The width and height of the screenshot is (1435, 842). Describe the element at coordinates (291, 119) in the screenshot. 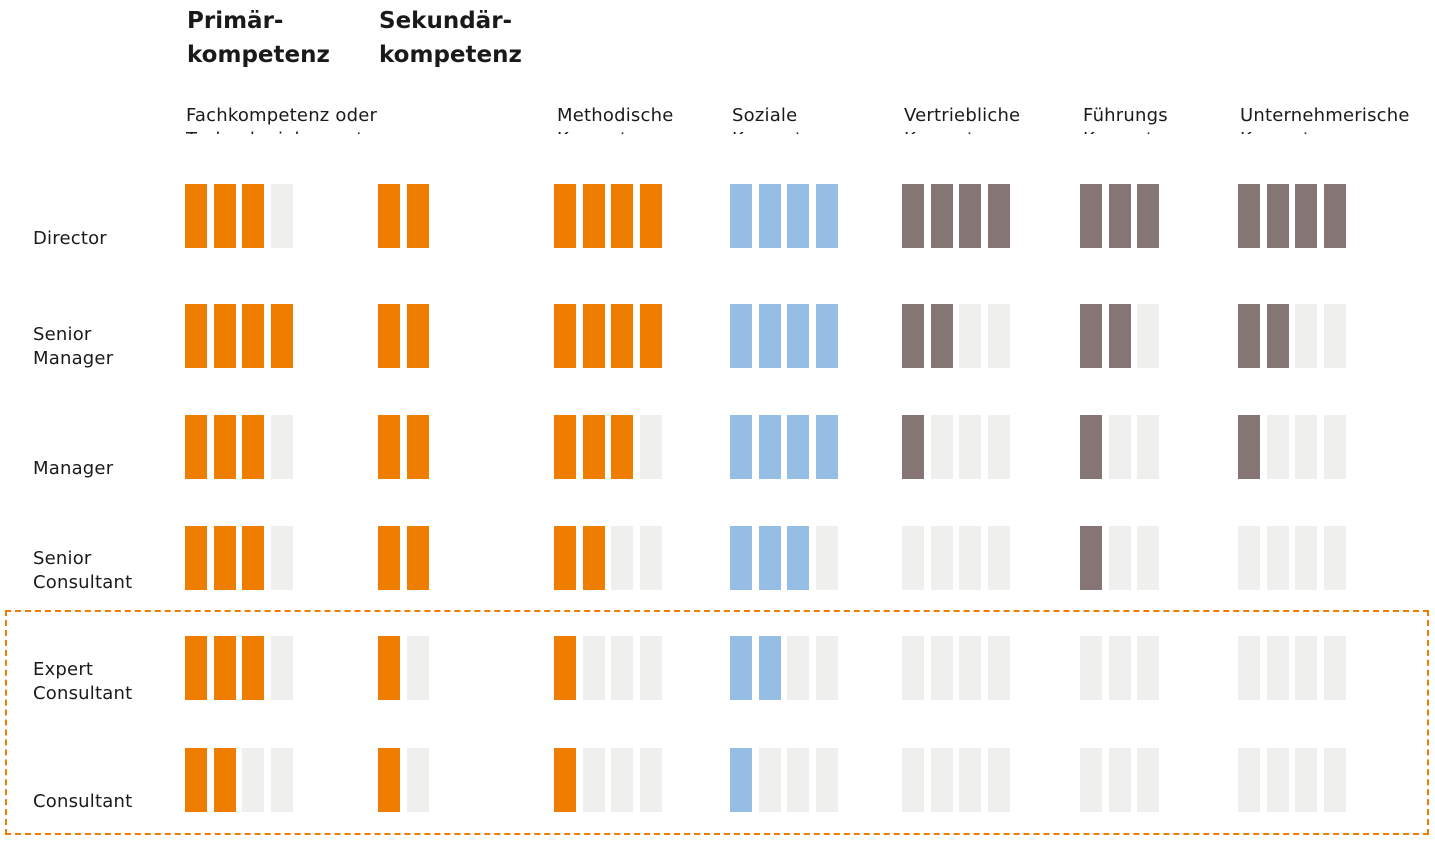

I see `column-header-fachkompetenz: Fachkompetenz oder Technologiekompetenz` at that location.